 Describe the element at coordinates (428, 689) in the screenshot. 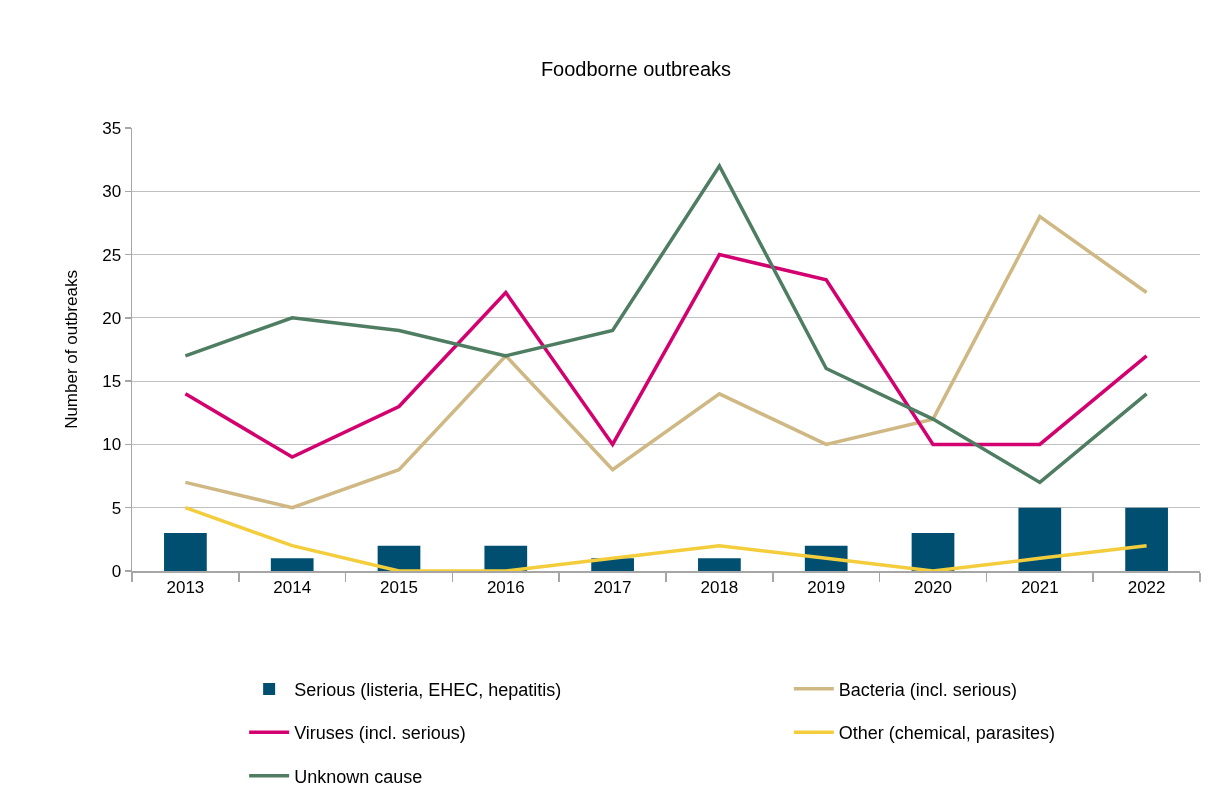

I see `legend-label: Serious (listeria, EHEC, hepatitis)` at that location.